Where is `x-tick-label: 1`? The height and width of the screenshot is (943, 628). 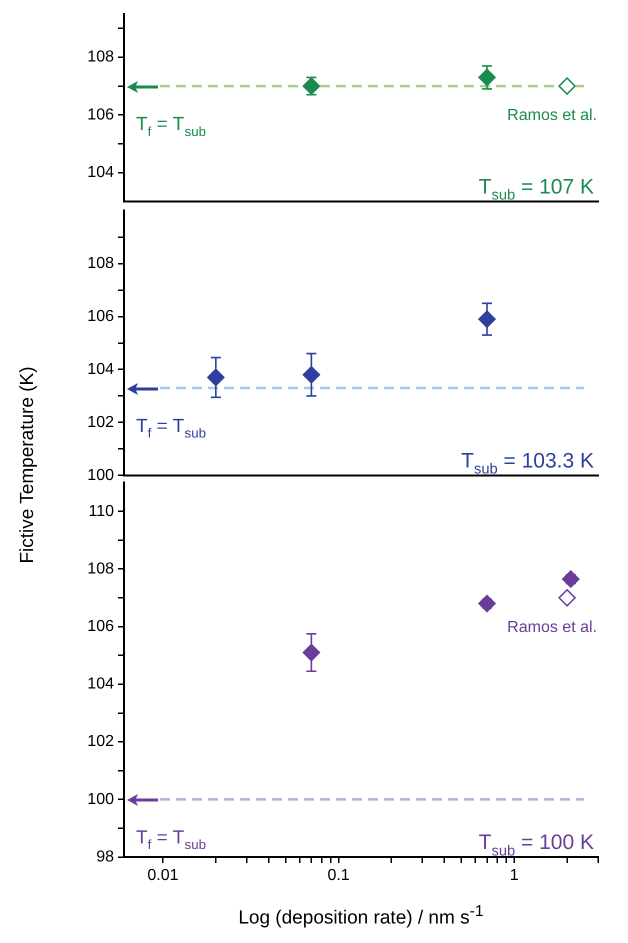 x-tick-label: 1 is located at coordinates (514, 875).